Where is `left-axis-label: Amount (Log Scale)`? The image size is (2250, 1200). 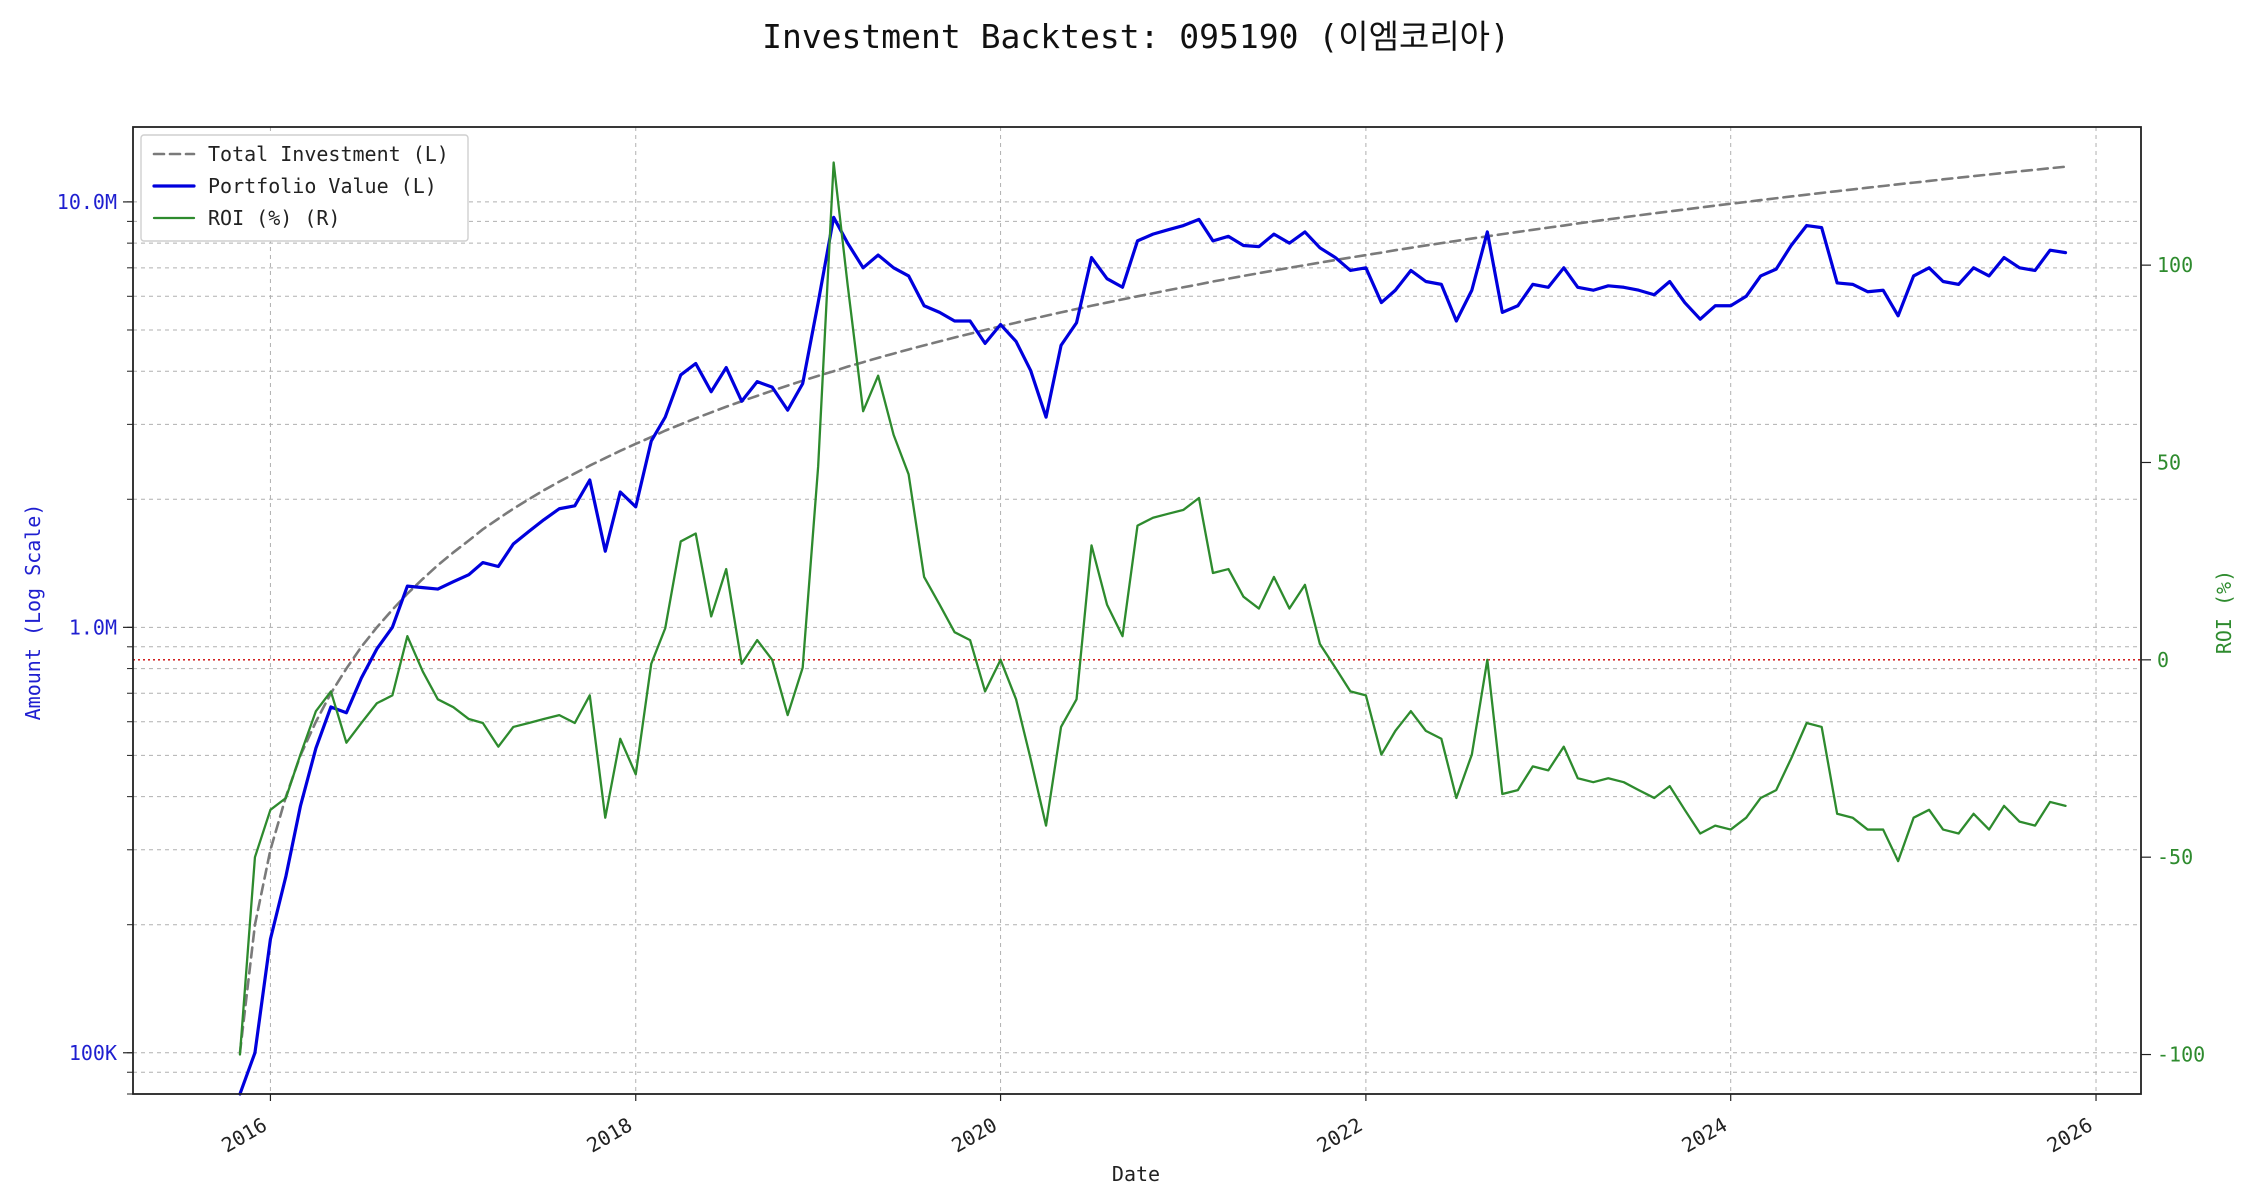 left-axis-label: Amount (Log Scale) is located at coordinates (33, 612).